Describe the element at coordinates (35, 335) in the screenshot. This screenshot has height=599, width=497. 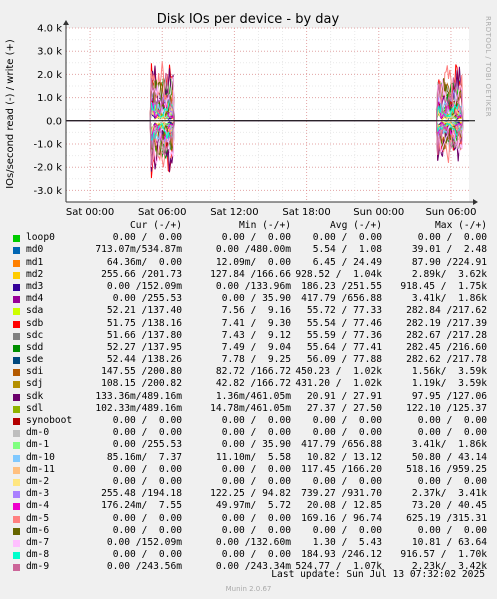
I see `legend-device-name: sdc` at that location.